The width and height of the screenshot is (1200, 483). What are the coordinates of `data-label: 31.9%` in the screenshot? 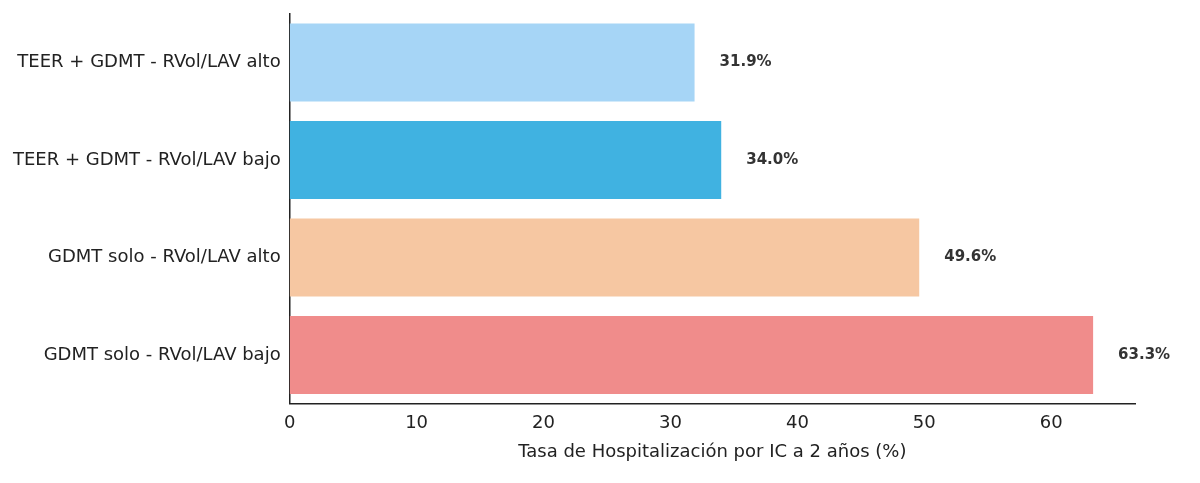 It's located at (745, 61).